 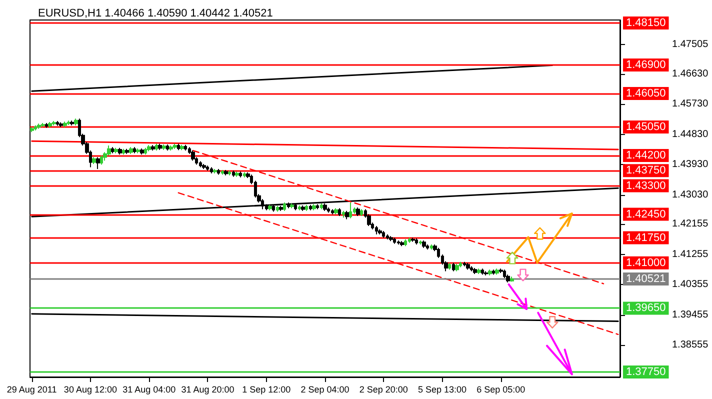 I want to click on ref-line-label: 1.37750, so click(x=646, y=372).